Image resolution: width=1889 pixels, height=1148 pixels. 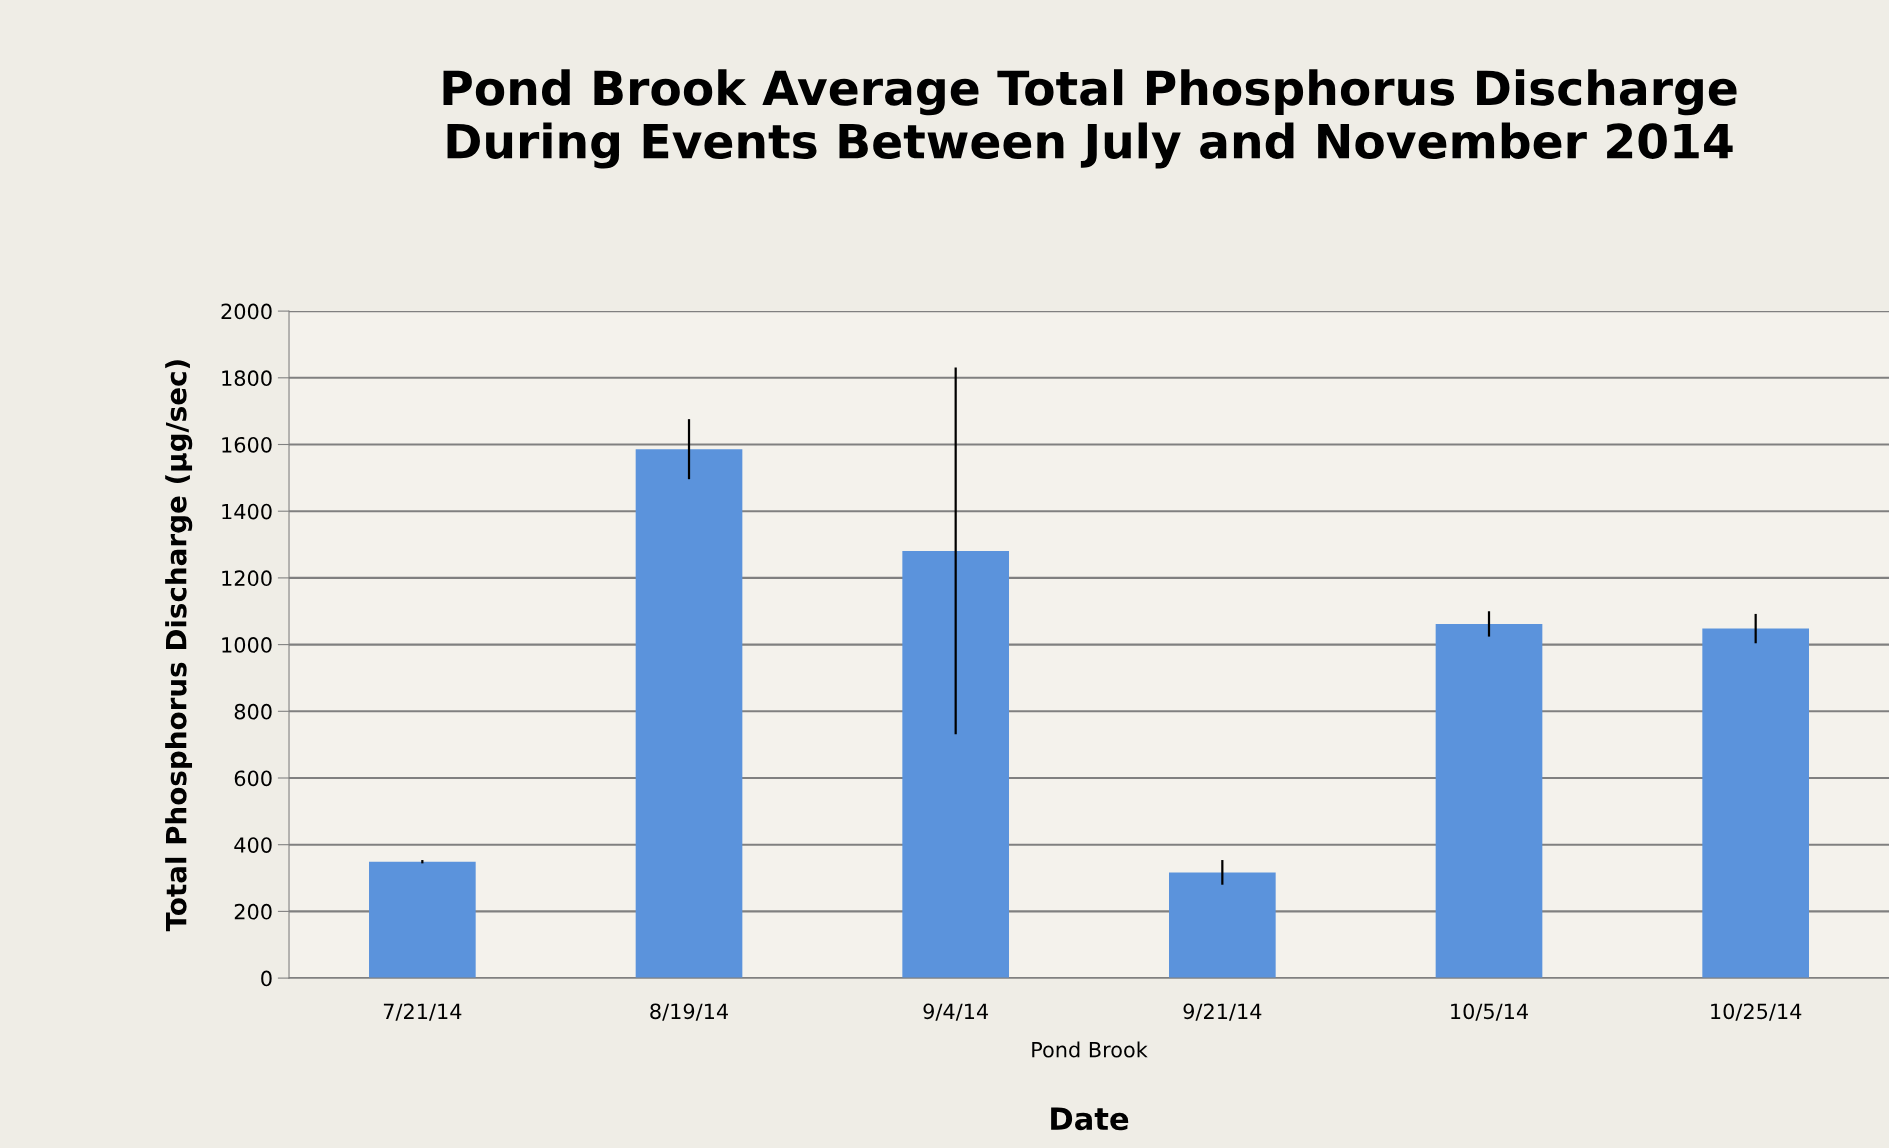 What do you see at coordinates (1756, 1012) in the screenshot?
I see `x-tick-label: 10/25/14` at bounding box center [1756, 1012].